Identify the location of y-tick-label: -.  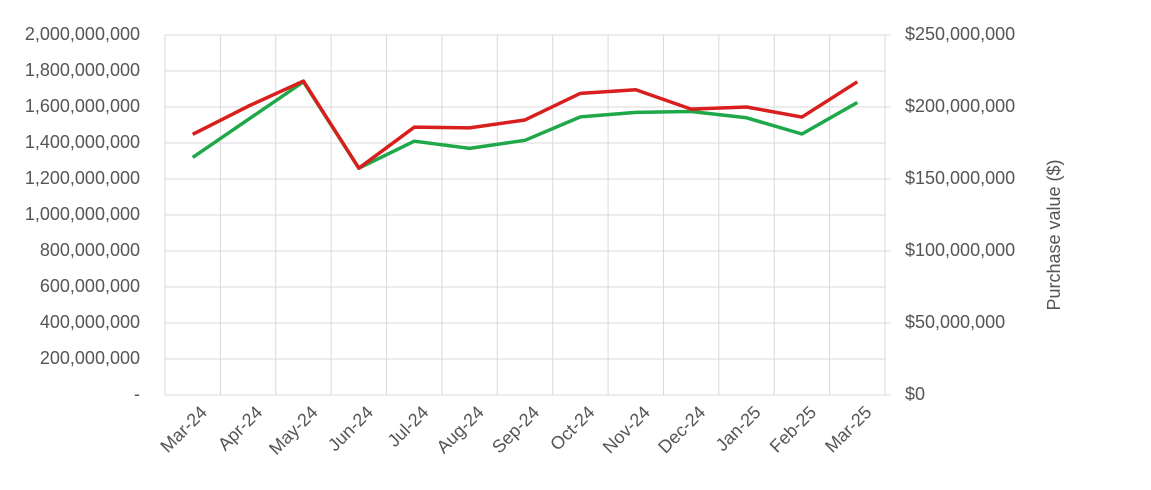
(137, 394).